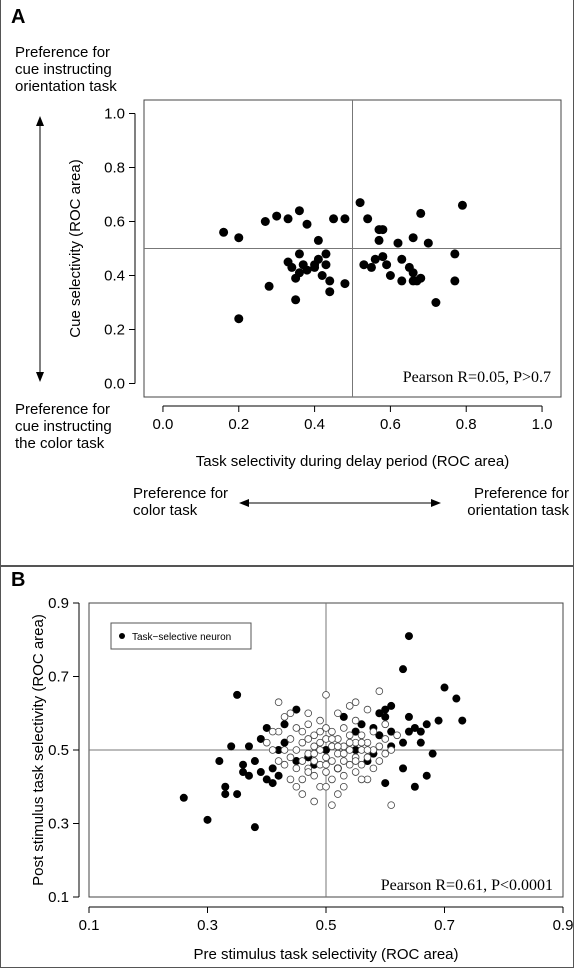  What do you see at coordinates (542, 424) in the screenshot?
I see `x-tick-label: 1.0` at bounding box center [542, 424].